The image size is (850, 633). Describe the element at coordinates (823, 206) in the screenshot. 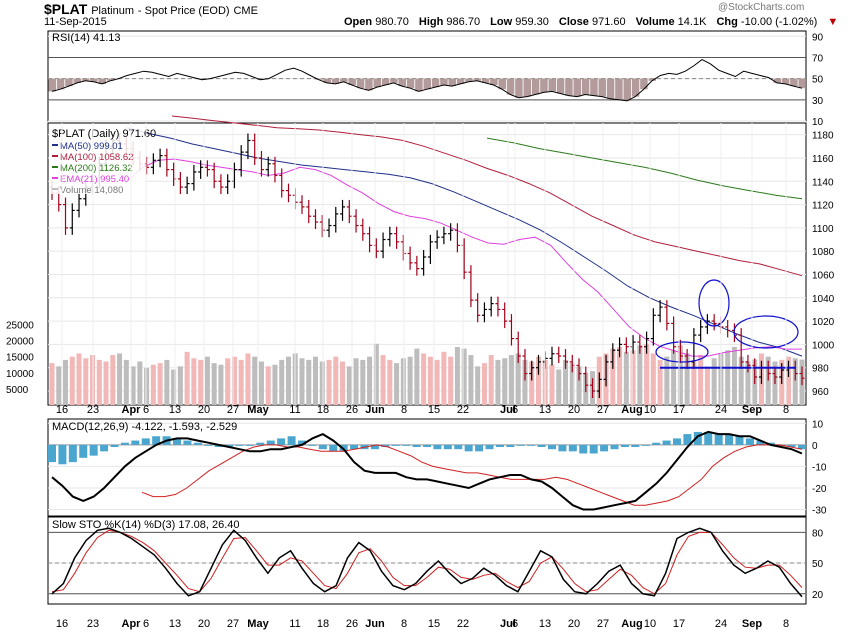

I see `price-tick-label: 1120` at that location.